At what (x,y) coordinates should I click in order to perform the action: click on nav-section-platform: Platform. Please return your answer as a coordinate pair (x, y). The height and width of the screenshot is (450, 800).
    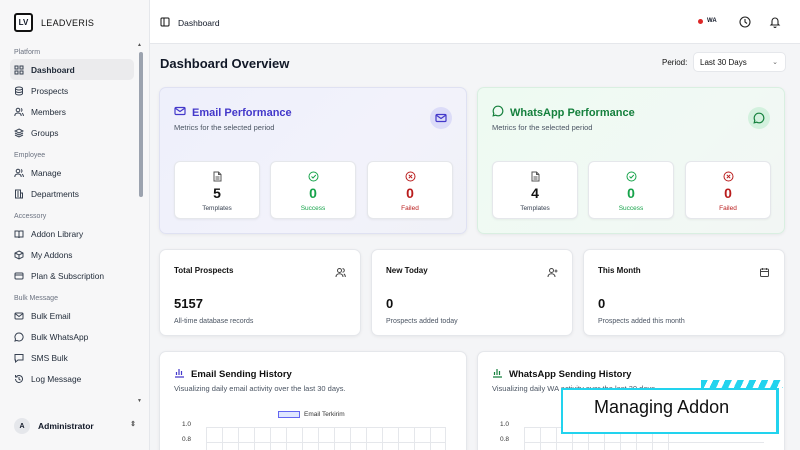
    Looking at the image, I should click on (27, 52).